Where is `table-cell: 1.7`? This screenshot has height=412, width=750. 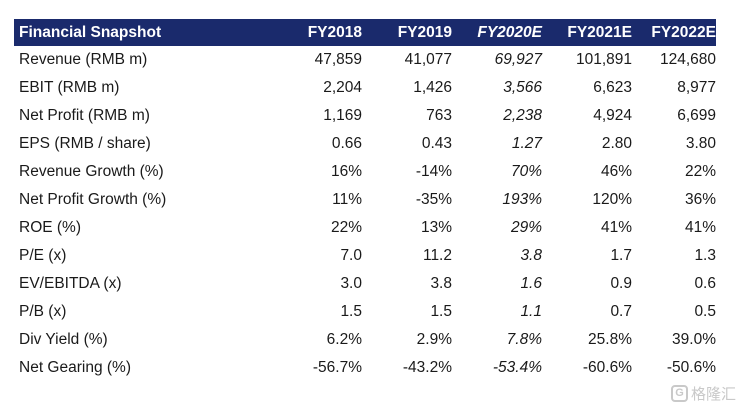 table-cell: 1.7 is located at coordinates (621, 255).